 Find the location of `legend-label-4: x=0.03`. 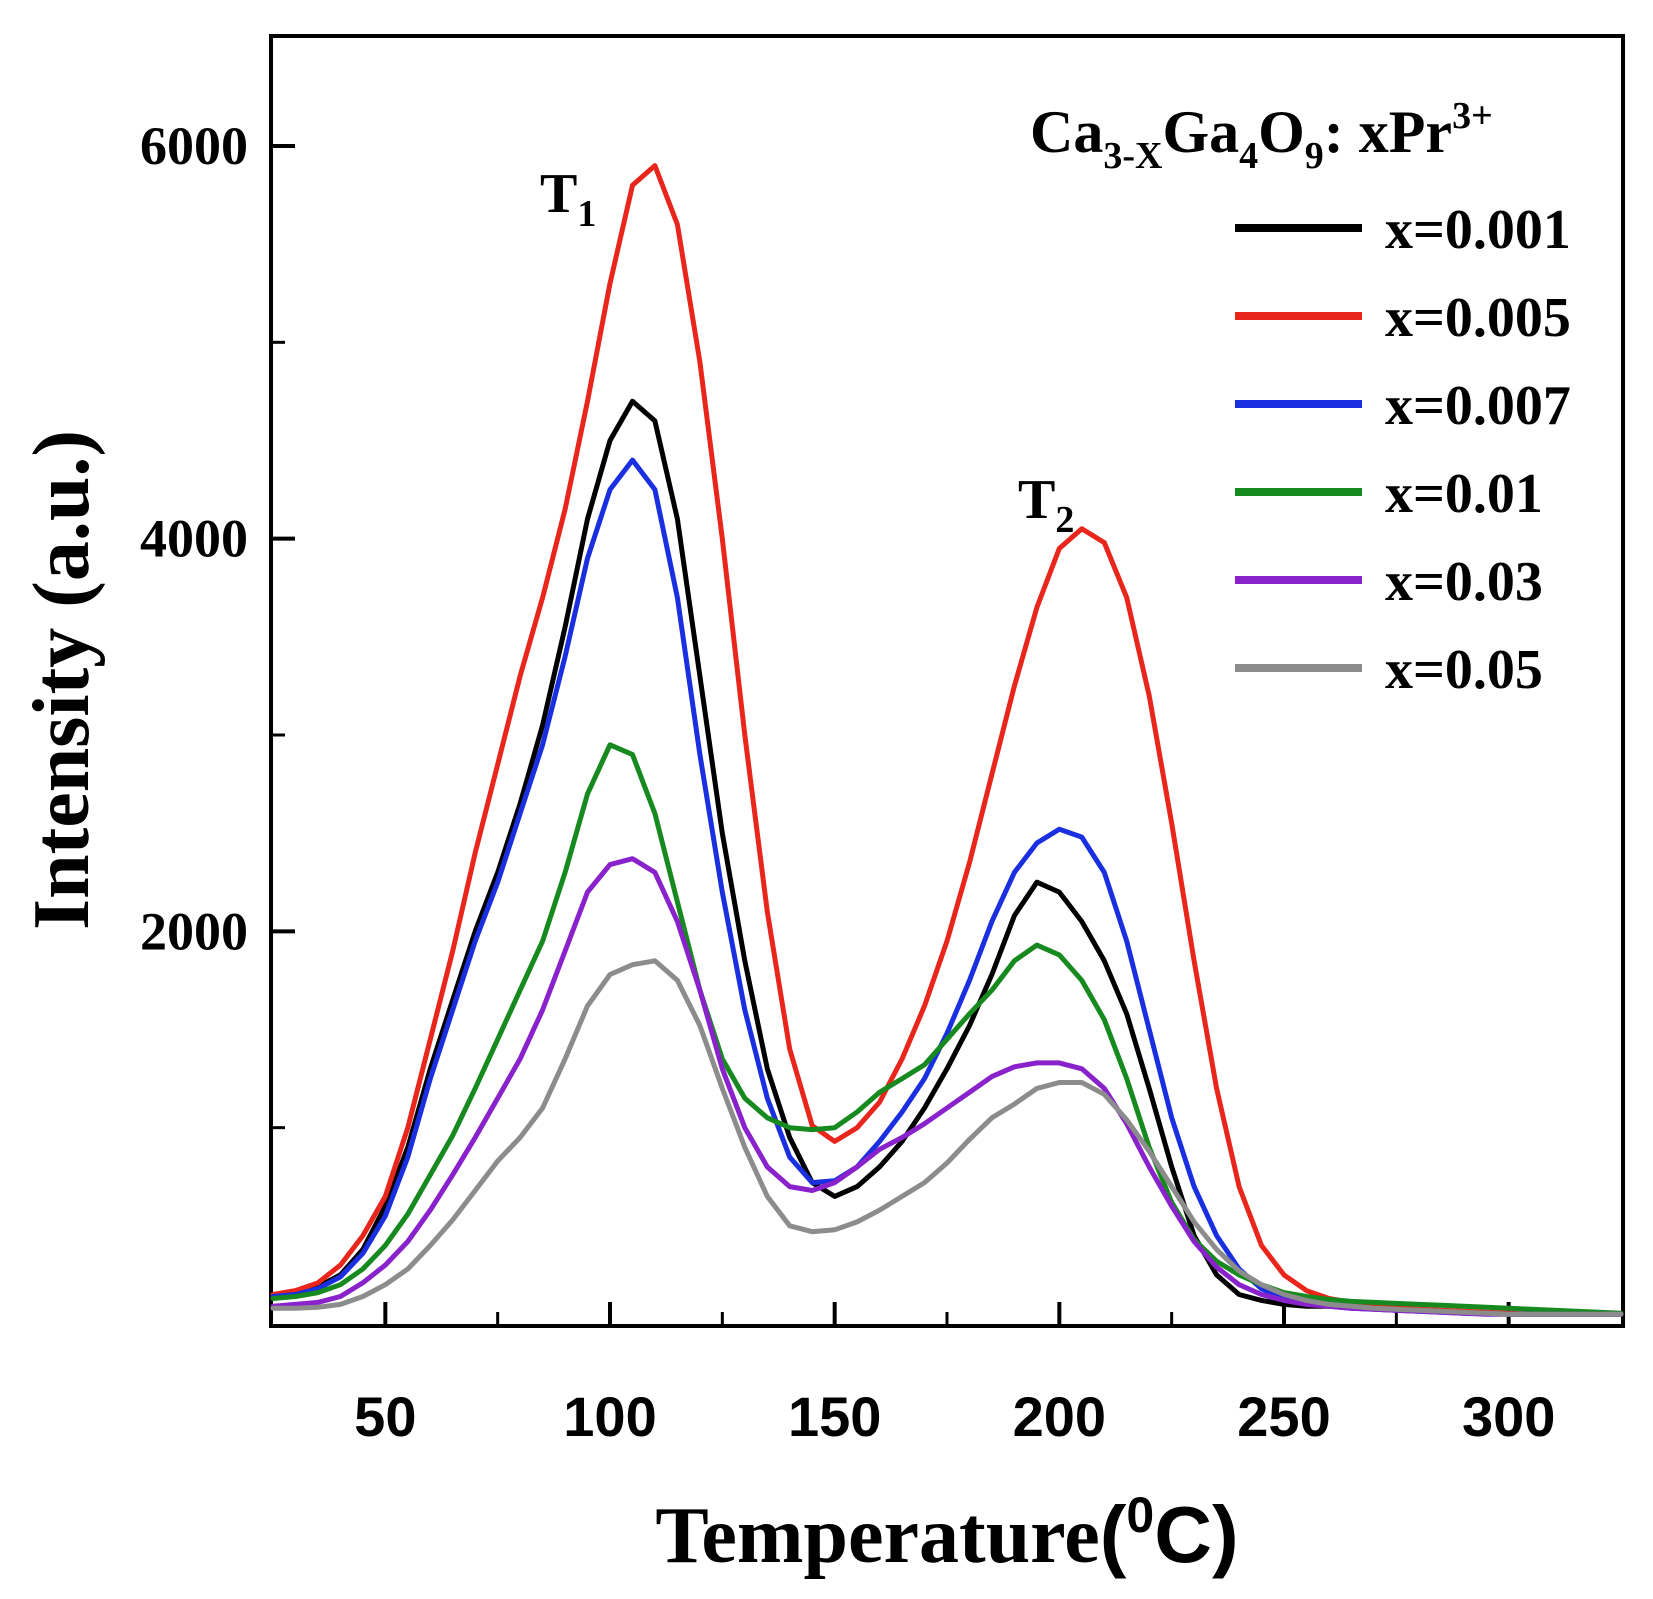

legend-label-4: x=0.03 is located at coordinates (1464, 582).